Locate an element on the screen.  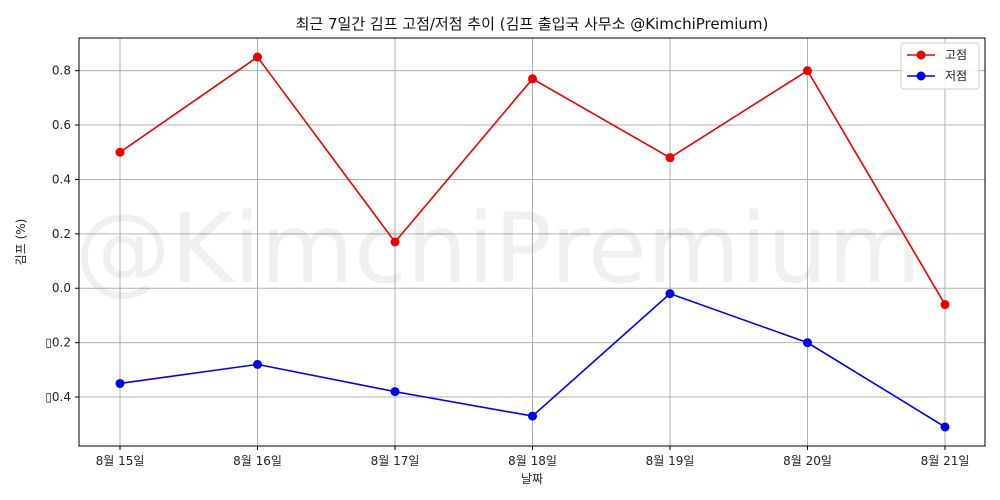
y-axis-label: 김프 (%) is located at coordinates (21, 242).